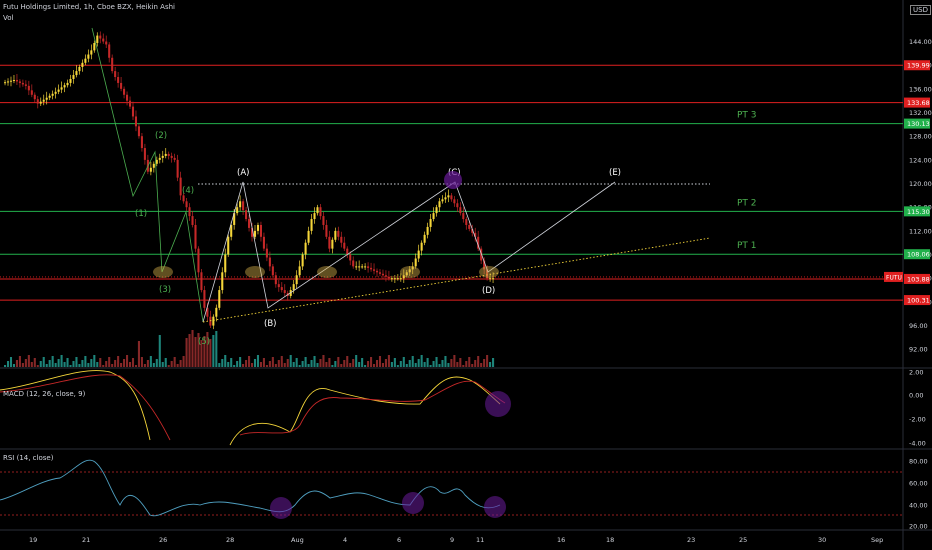 Image resolution: width=932 pixels, height=550 pixels. Describe the element at coordinates (916, 396) in the screenshot. I see `macd-tick-label: 0.00` at that location.